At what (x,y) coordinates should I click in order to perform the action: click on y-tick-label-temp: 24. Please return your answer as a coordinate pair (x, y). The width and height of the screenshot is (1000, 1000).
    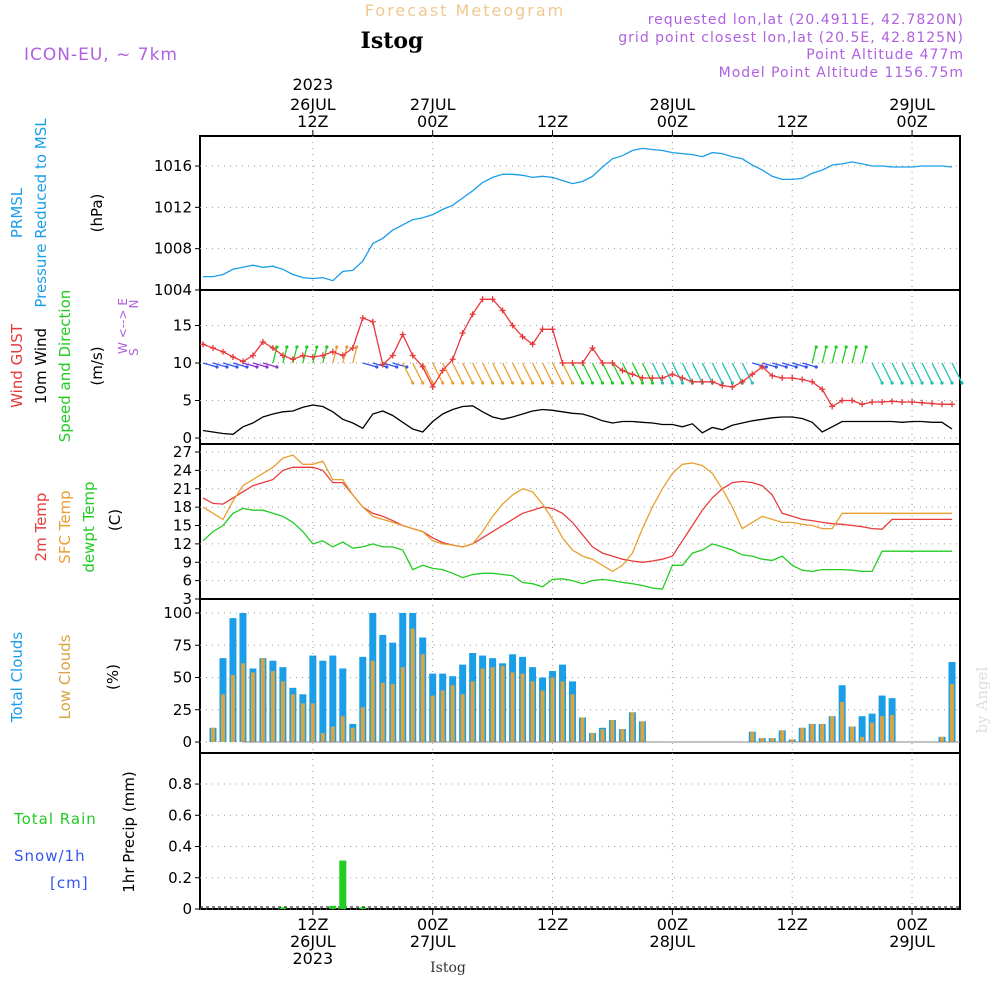
    Looking at the image, I should click on (182, 470).